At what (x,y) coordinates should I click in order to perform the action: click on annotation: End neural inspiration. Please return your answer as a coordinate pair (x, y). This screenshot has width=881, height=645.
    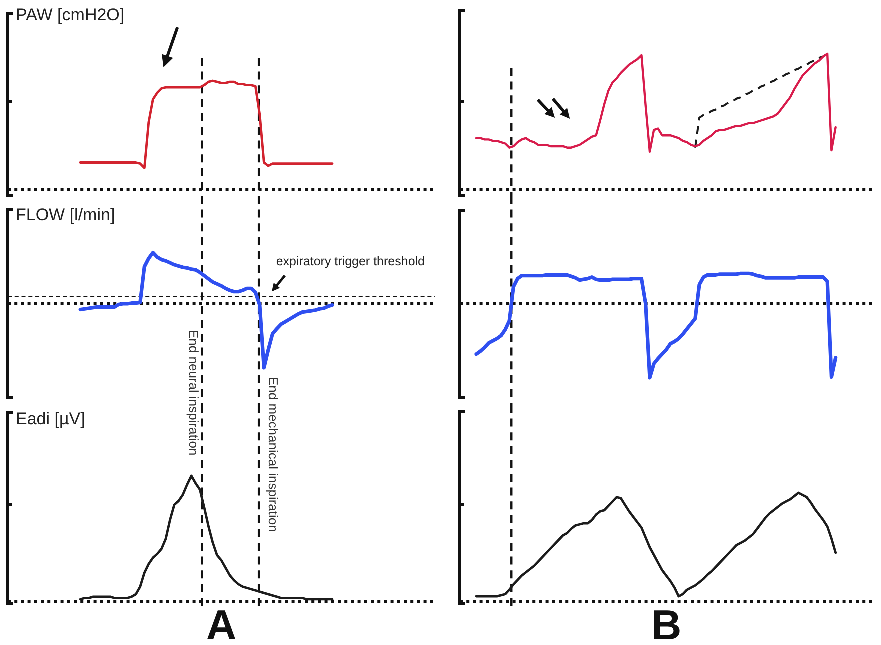
    Looking at the image, I should click on (194, 393).